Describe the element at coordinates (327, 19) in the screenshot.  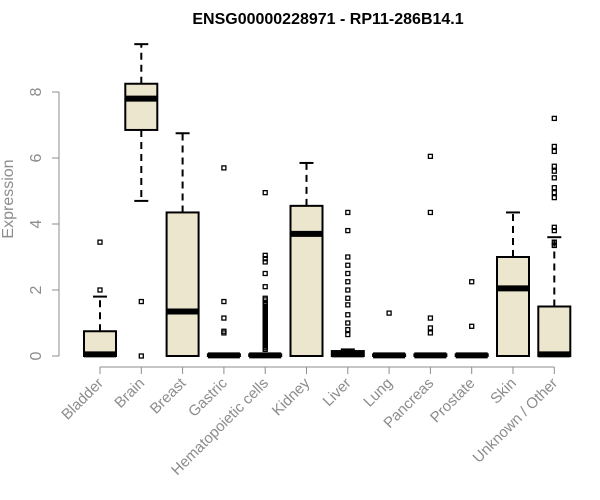
I see `chart-title: ENSG00000228971 - RP11-286B14.1` at that location.